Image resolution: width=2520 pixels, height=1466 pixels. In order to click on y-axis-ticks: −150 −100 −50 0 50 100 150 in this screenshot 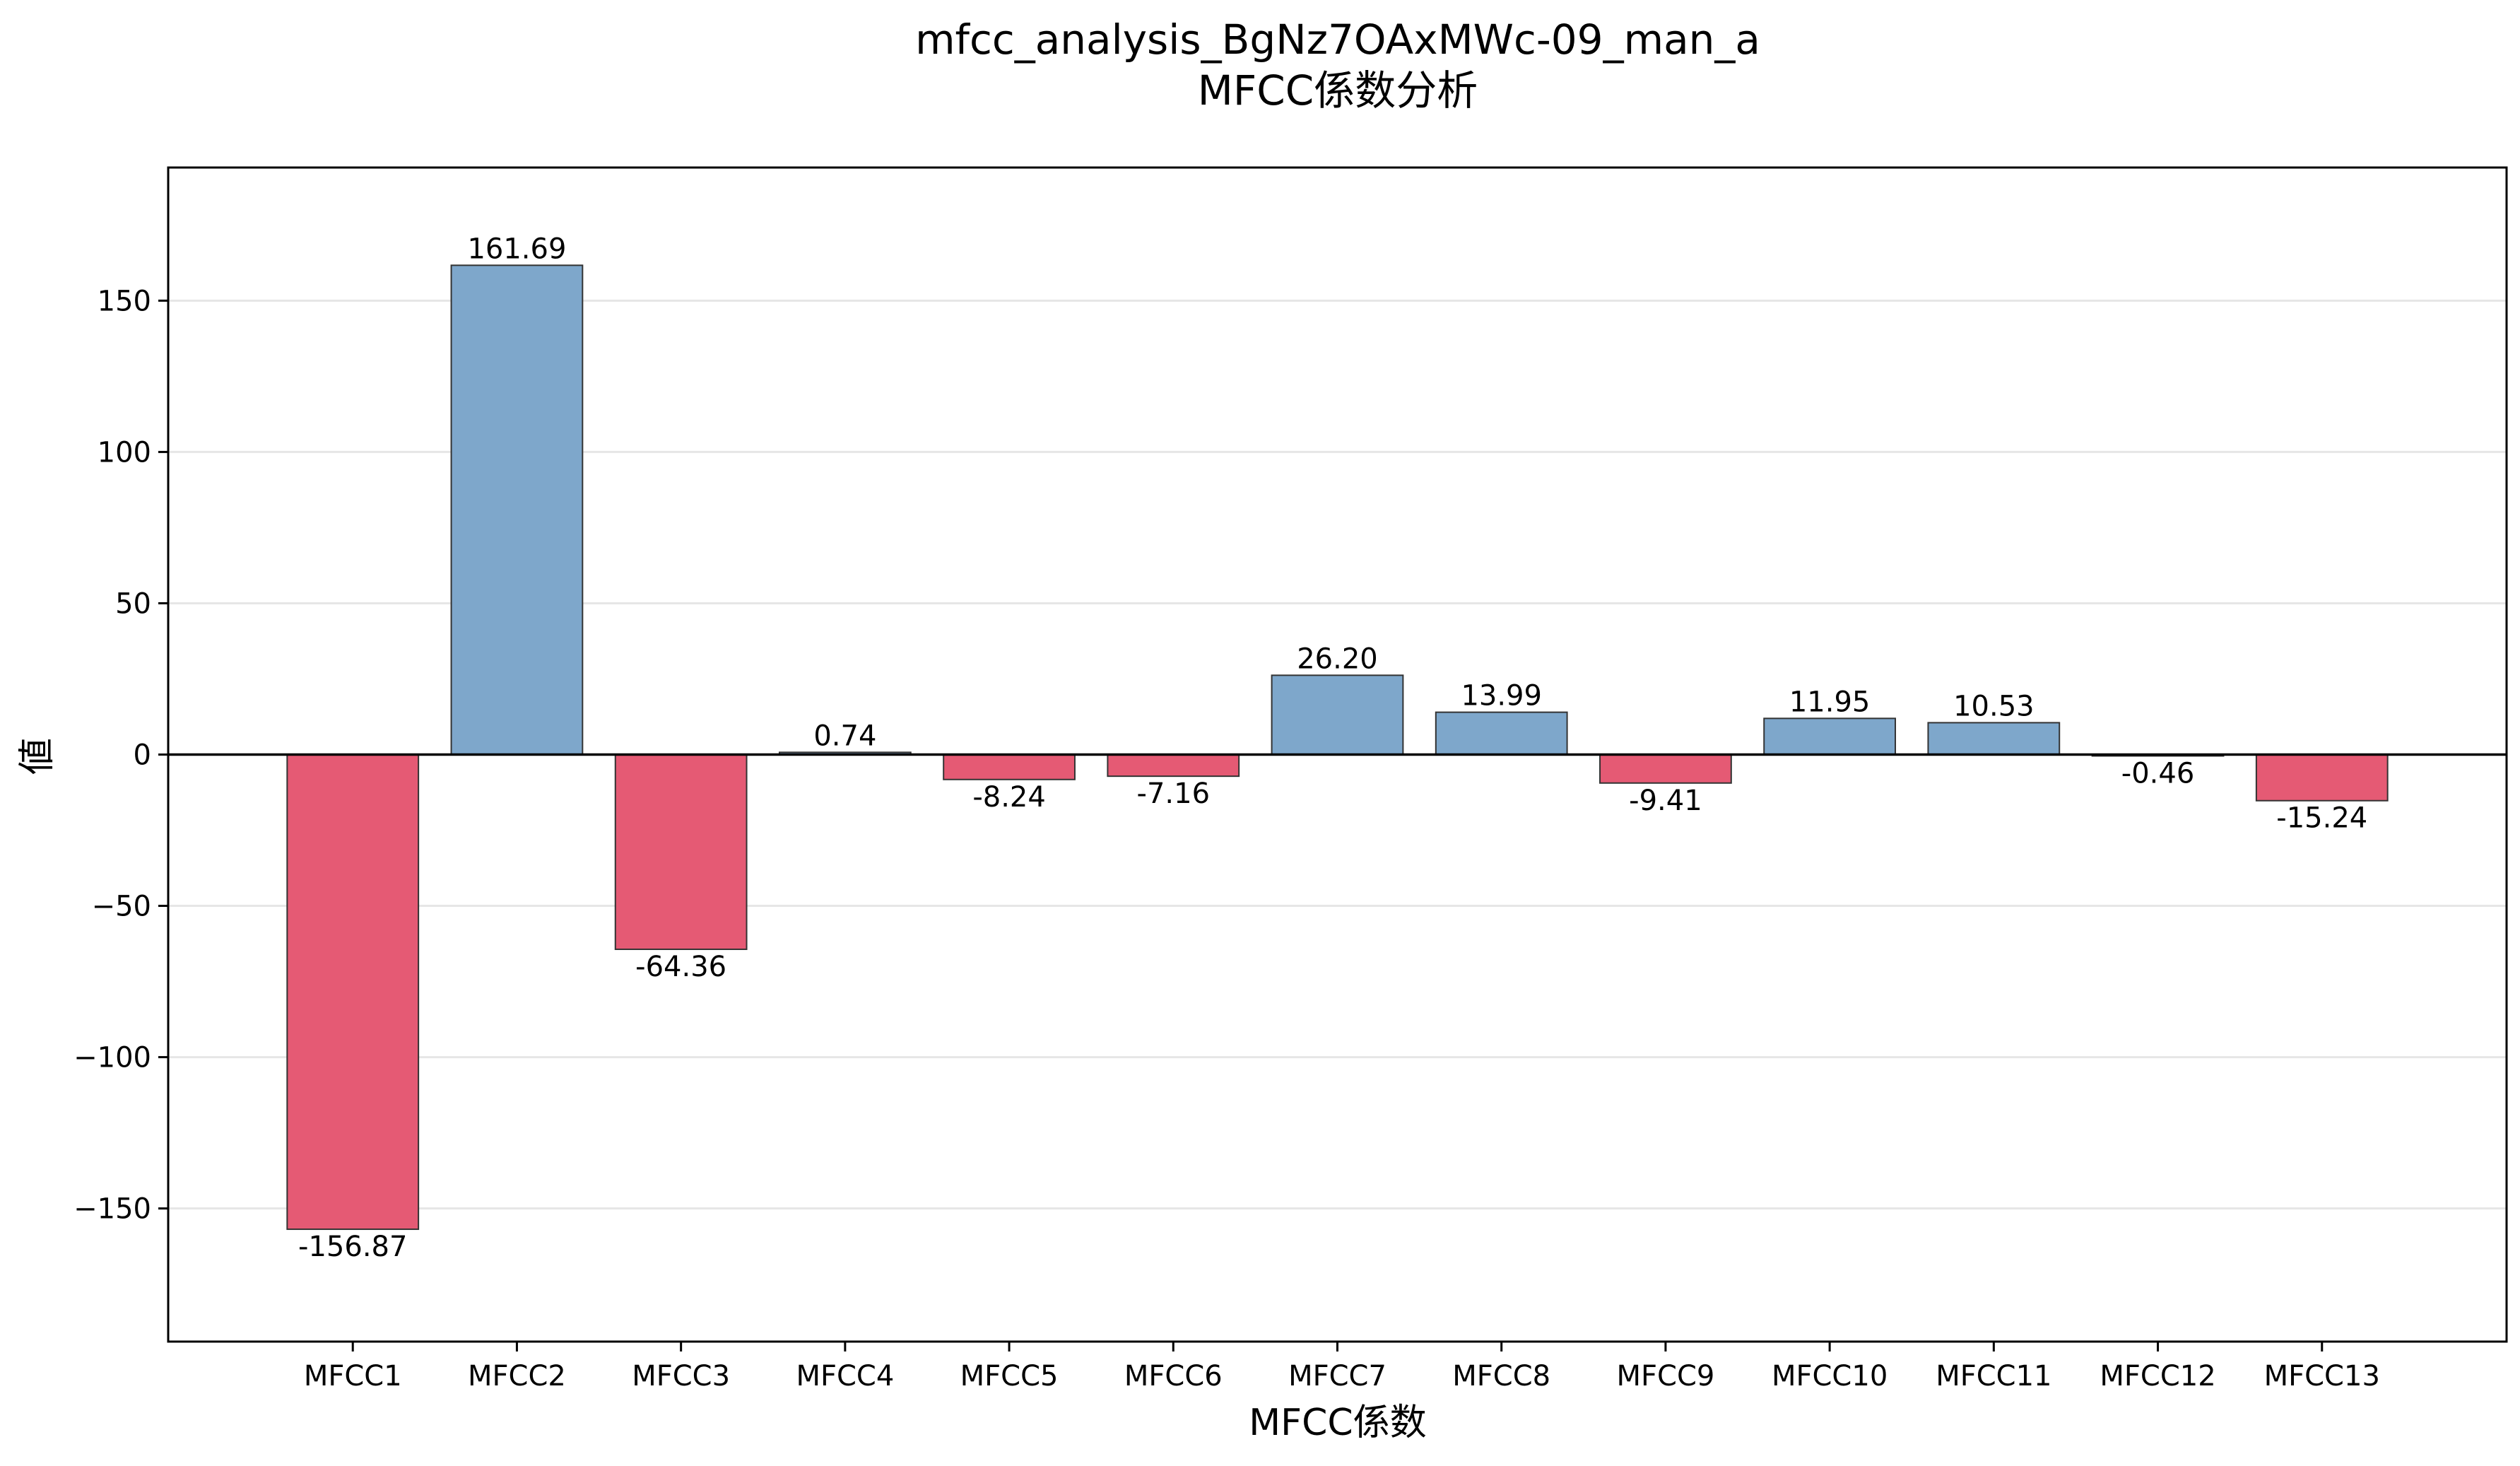, I will do `click(121, 755)`.